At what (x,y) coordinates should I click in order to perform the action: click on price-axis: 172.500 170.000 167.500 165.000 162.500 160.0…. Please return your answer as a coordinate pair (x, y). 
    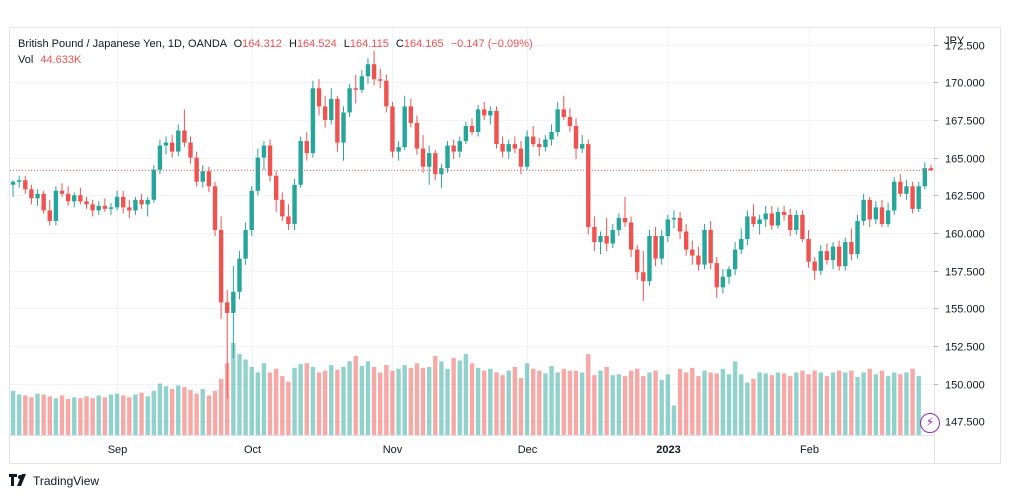
    Looking at the image, I should click on (959, 235).